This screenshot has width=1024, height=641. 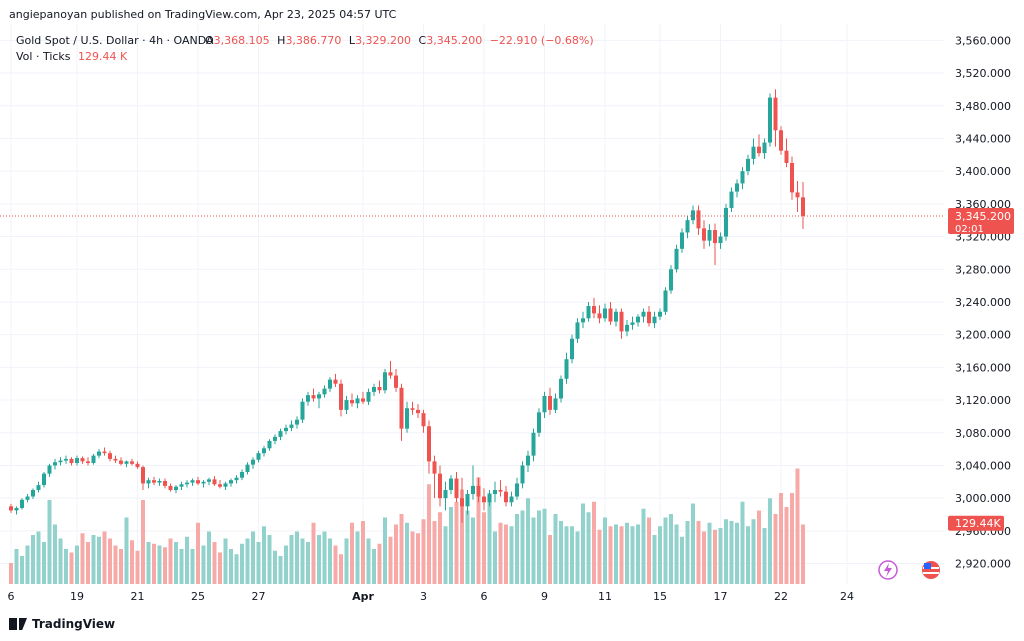 I want to click on x-tick-label: 22, so click(x=781, y=596).